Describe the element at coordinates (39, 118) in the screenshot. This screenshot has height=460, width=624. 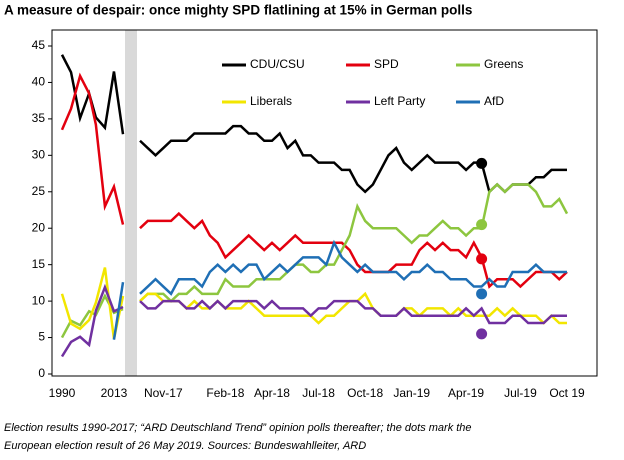
I see `y-tick-label: 35` at that location.